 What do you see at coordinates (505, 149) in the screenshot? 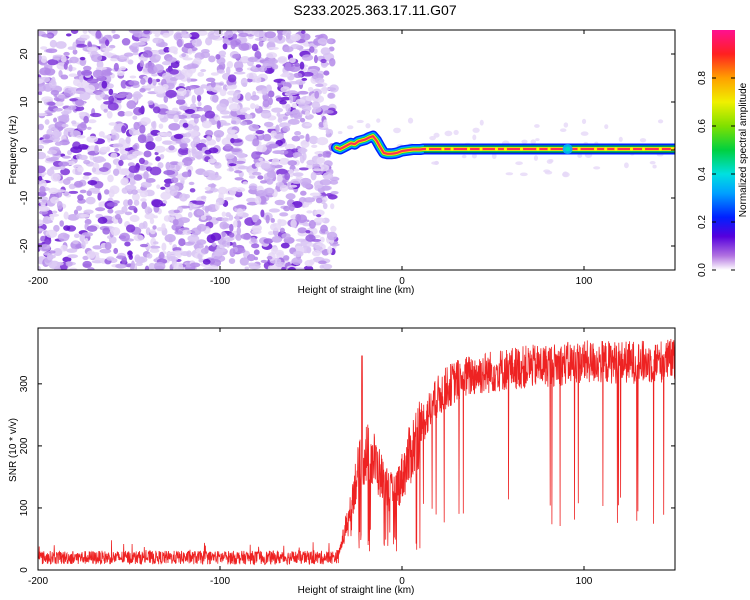
I see `signal-track-bead` at bounding box center [505, 149].